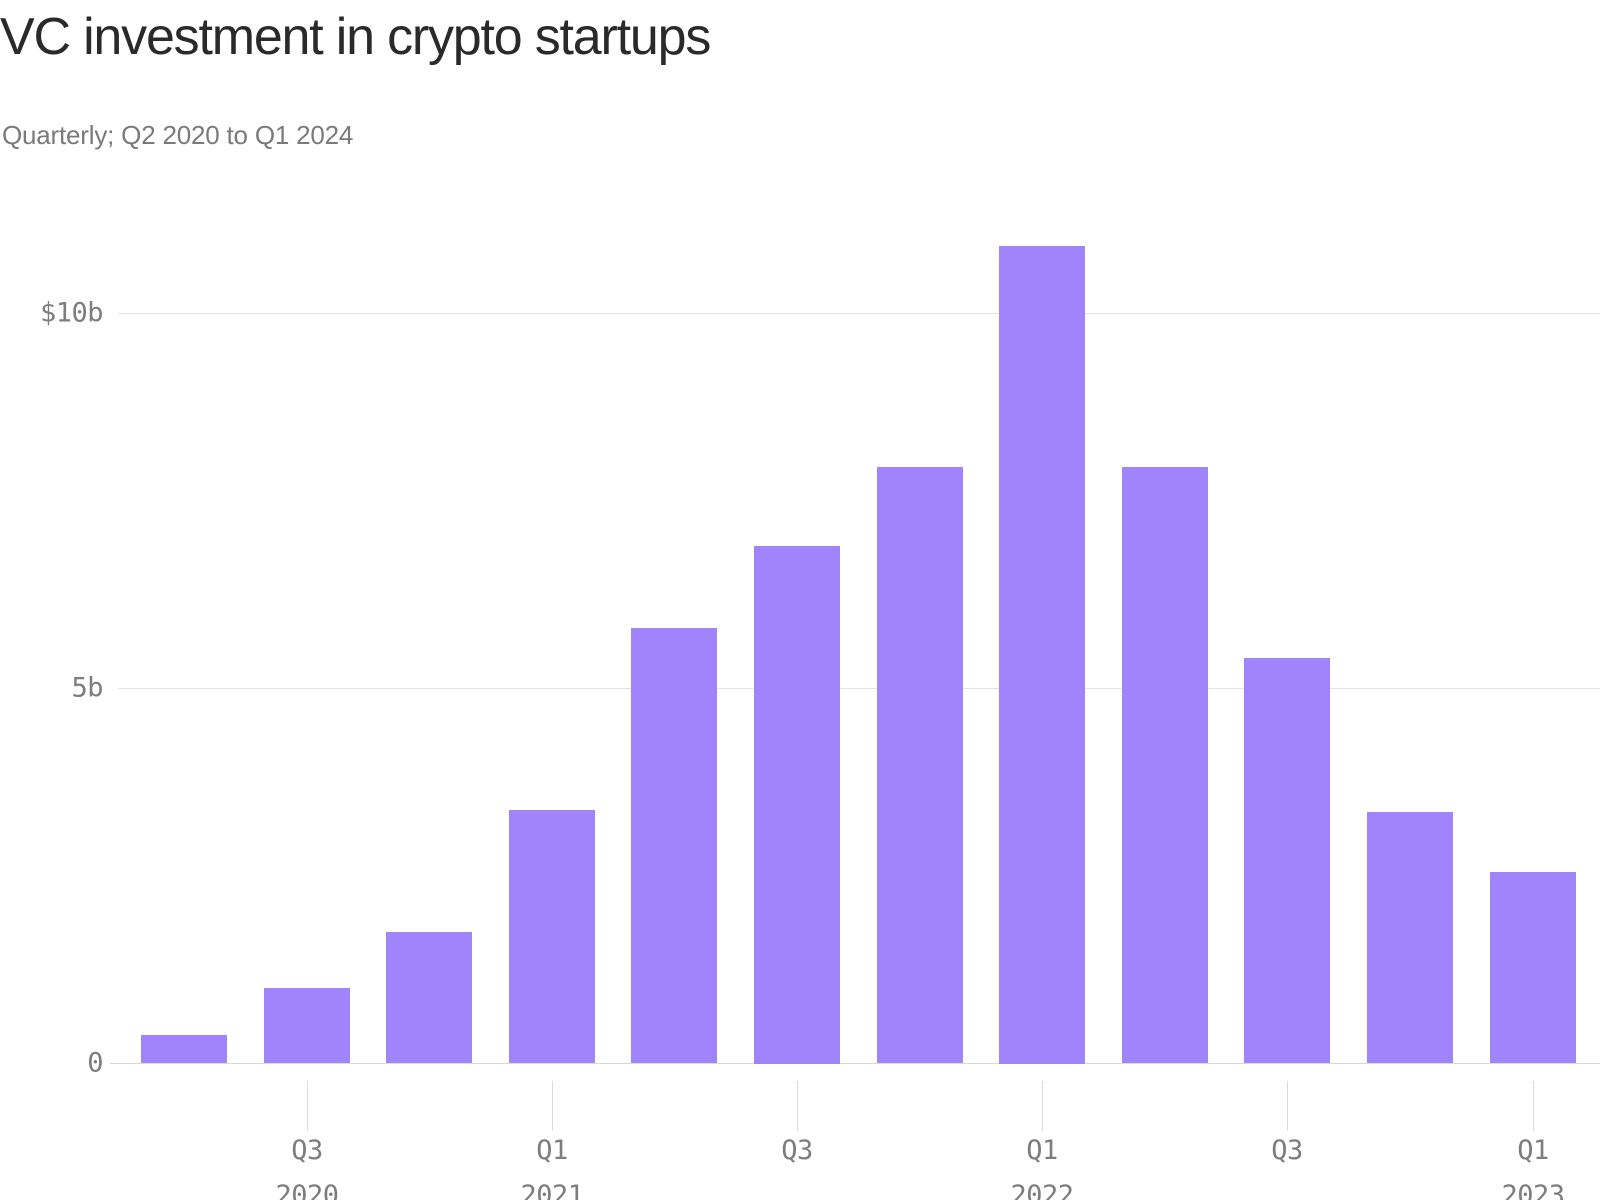  Describe the element at coordinates (95, 1063) in the screenshot. I see `y-axis-tick-label: 0` at that location.